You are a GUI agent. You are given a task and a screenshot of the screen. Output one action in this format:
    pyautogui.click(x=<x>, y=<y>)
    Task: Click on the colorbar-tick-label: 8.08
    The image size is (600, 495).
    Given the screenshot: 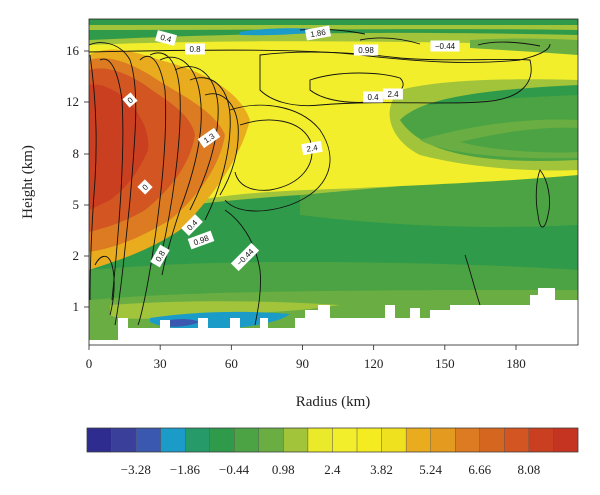 What is the action you would take?
    pyautogui.click(x=528, y=469)
    